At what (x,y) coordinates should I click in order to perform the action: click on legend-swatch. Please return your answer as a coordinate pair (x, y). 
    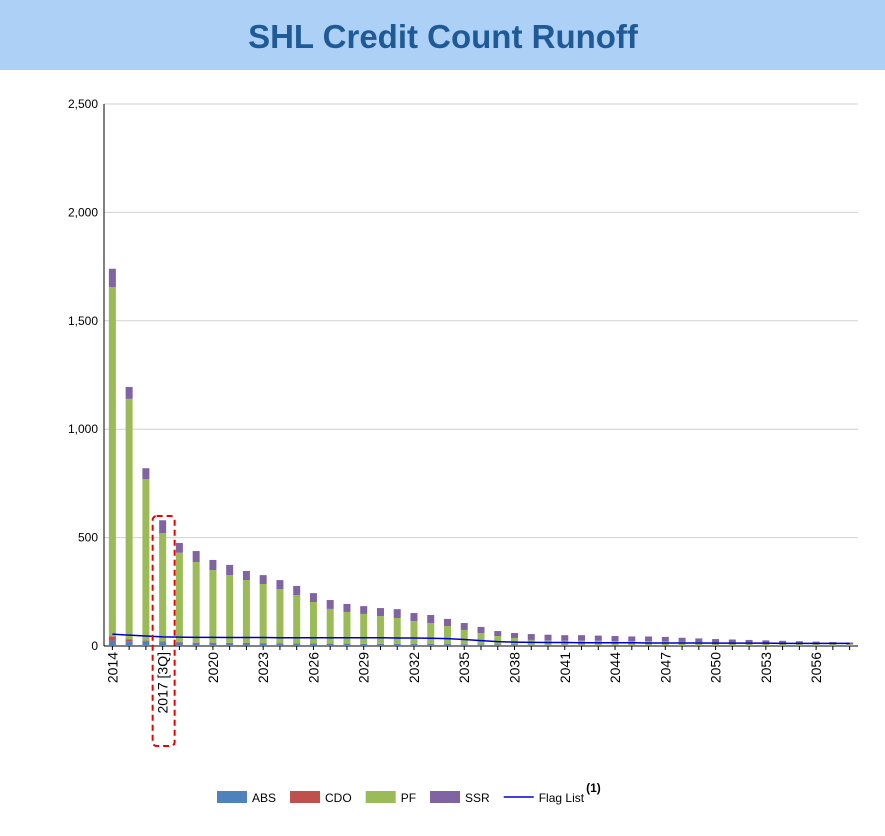
    Looking at the image, I should click on (305, 797).